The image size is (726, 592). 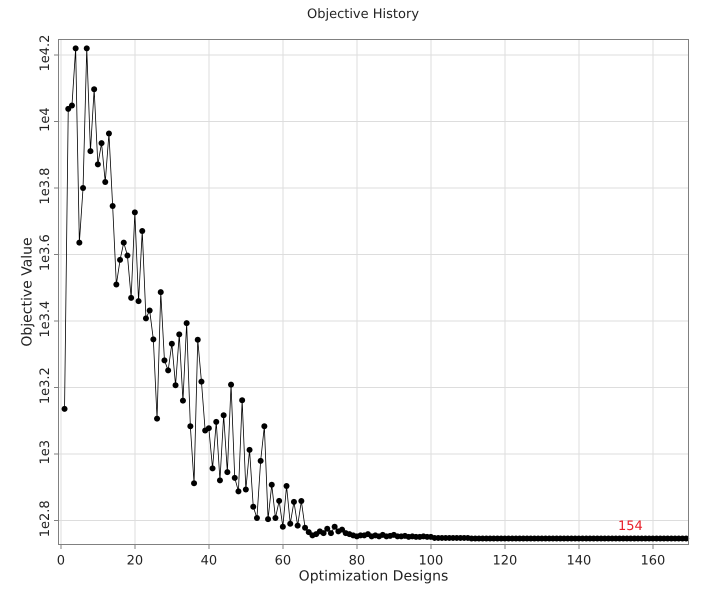 What do you see at coordinates (431, 561) in the screenshot?
I see `x-tick-label: 100` at bounding box center [431, 561].